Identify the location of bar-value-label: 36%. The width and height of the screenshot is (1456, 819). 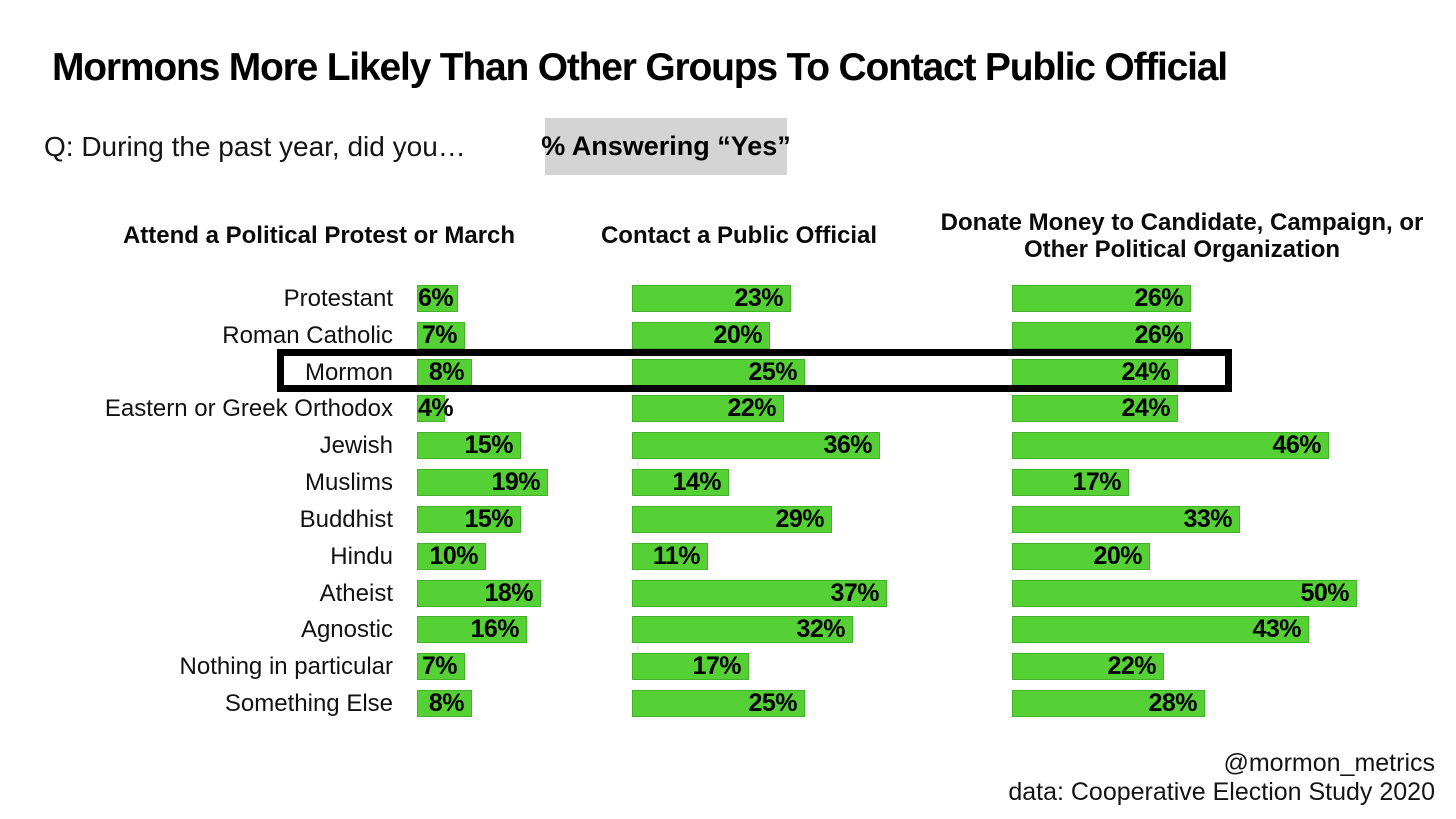
(847, 445).